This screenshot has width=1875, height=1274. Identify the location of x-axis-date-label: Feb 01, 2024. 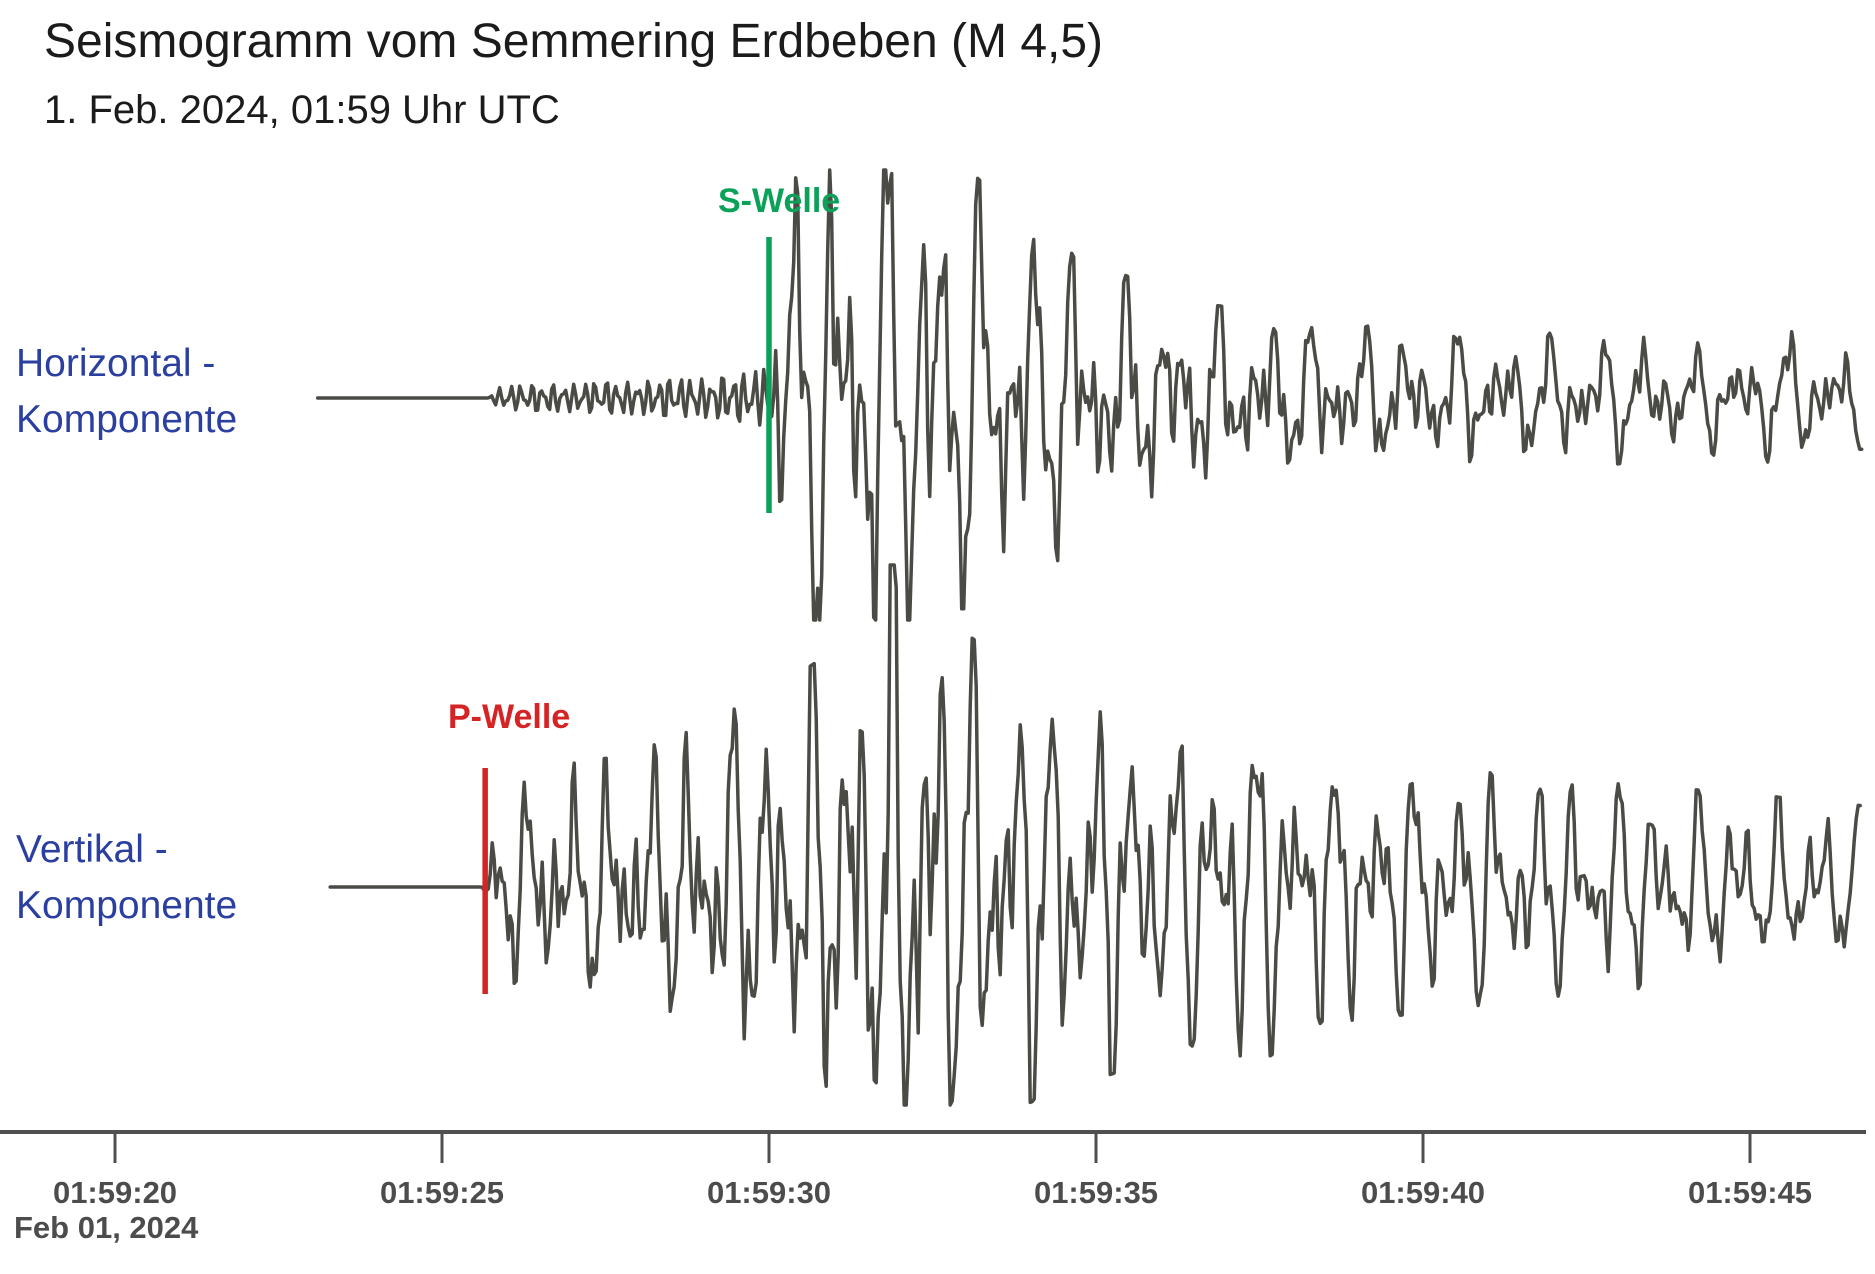
(106, 1227).